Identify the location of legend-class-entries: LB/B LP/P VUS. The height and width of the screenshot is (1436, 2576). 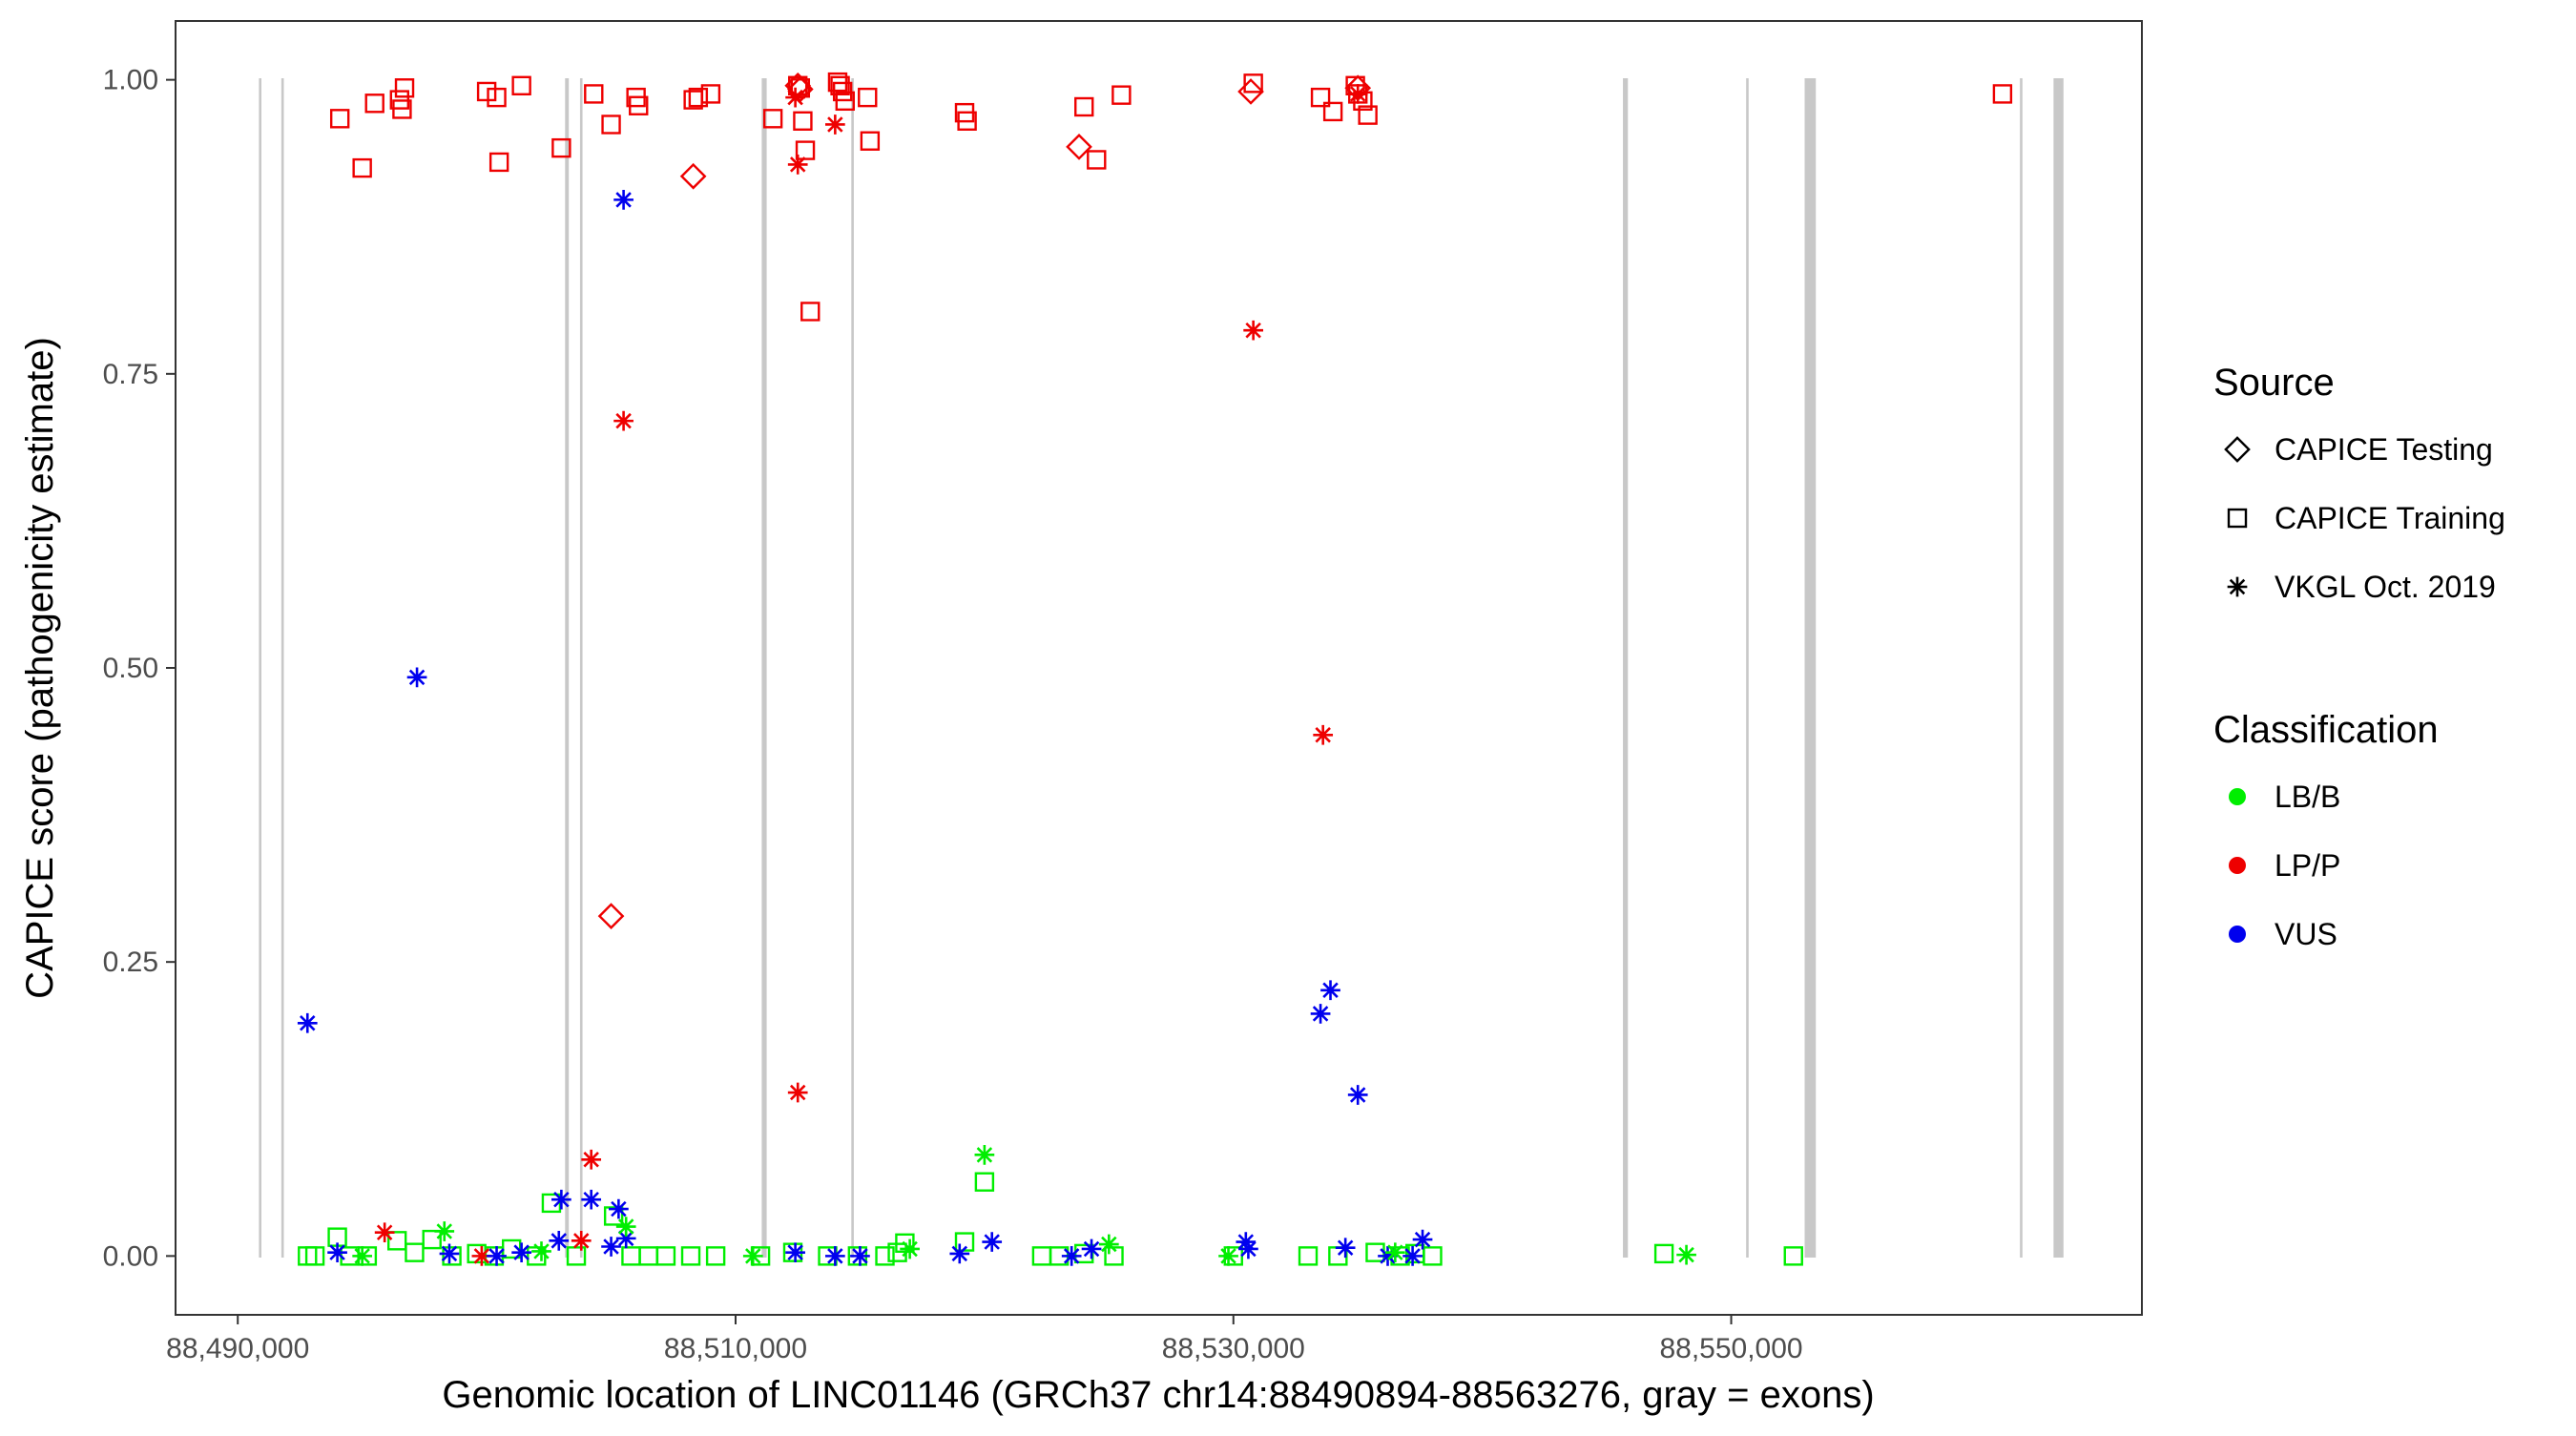
(2284, 865).